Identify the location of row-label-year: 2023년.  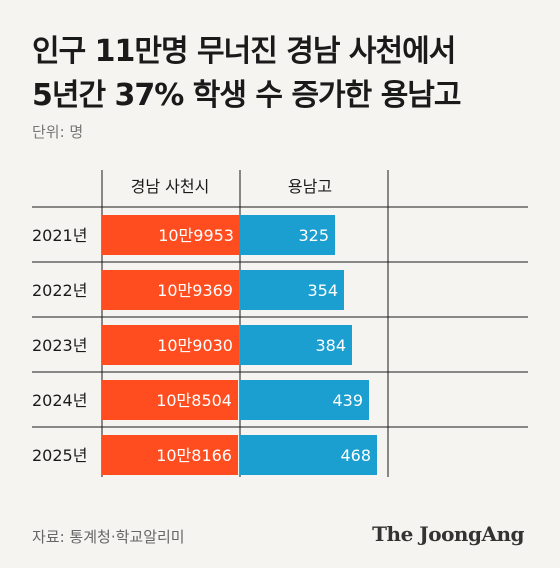
(59, 345).